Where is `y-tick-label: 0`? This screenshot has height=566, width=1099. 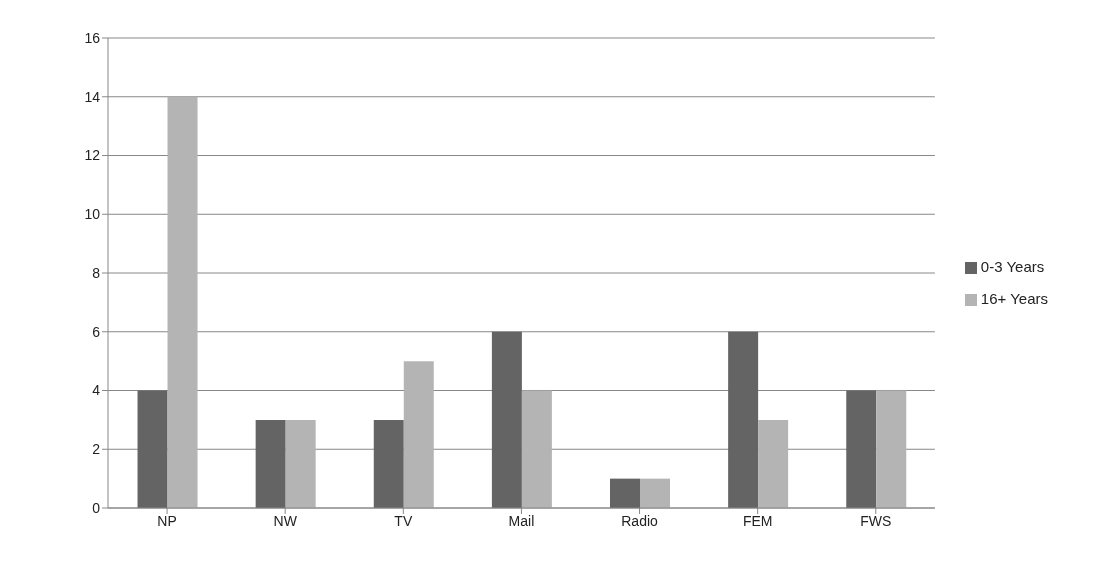 y-tick-label: 0 is located at coordinates (96, 507).